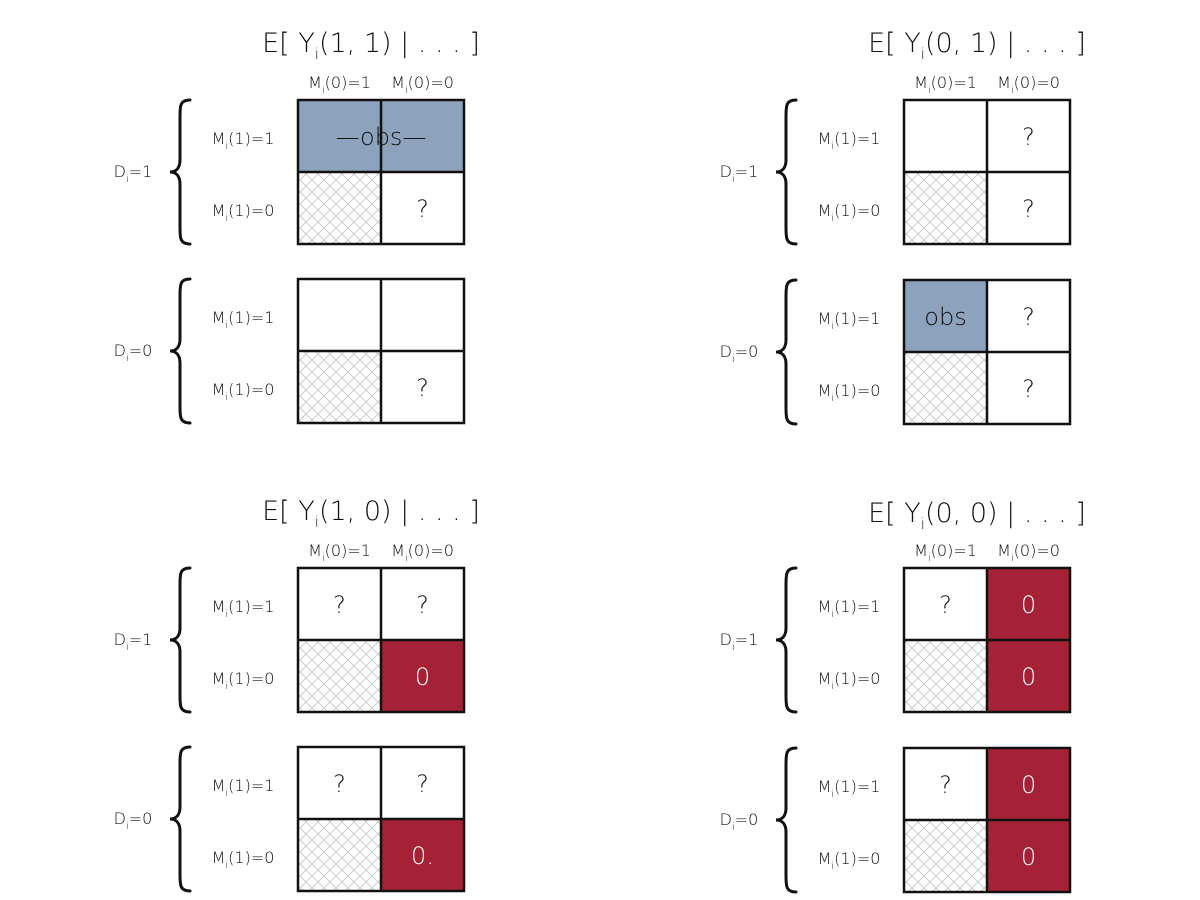  I want to click on grid-cell-observed, so click(945, 316).